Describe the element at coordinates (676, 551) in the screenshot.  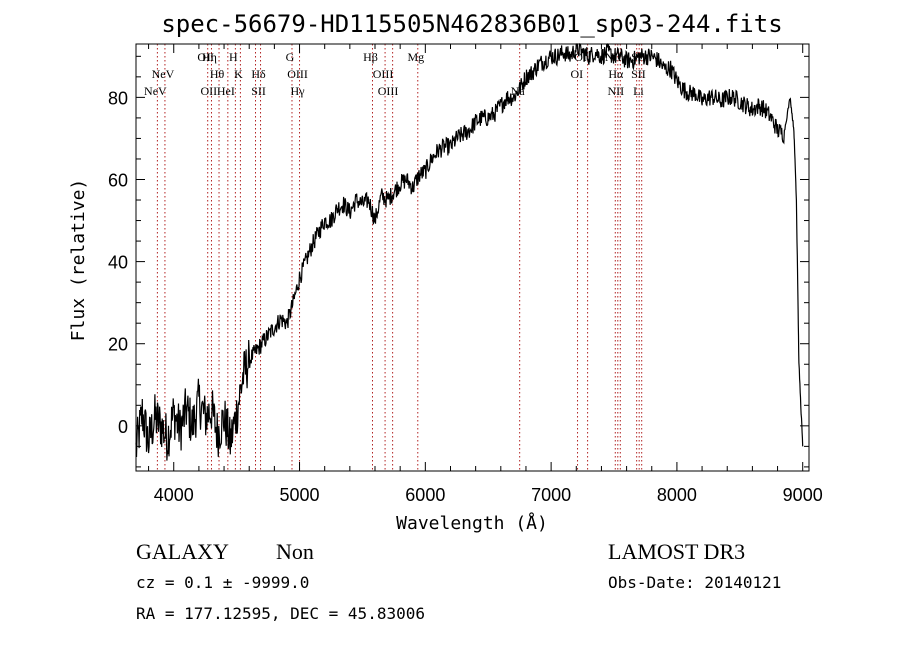
I see `survey-name: LAMOST DR3` at that location.